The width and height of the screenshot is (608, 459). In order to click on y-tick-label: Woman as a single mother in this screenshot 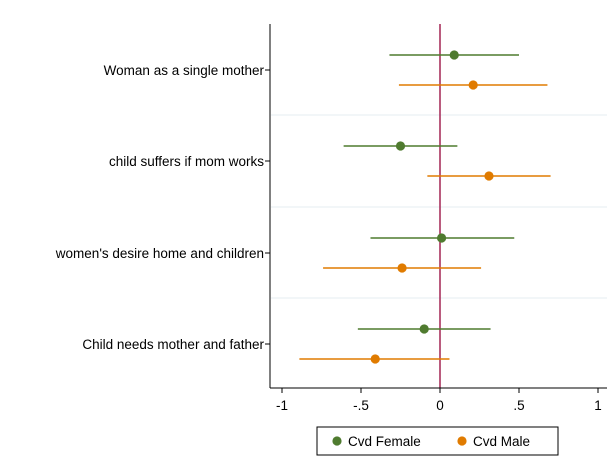, I will do `click(184, 70)`.